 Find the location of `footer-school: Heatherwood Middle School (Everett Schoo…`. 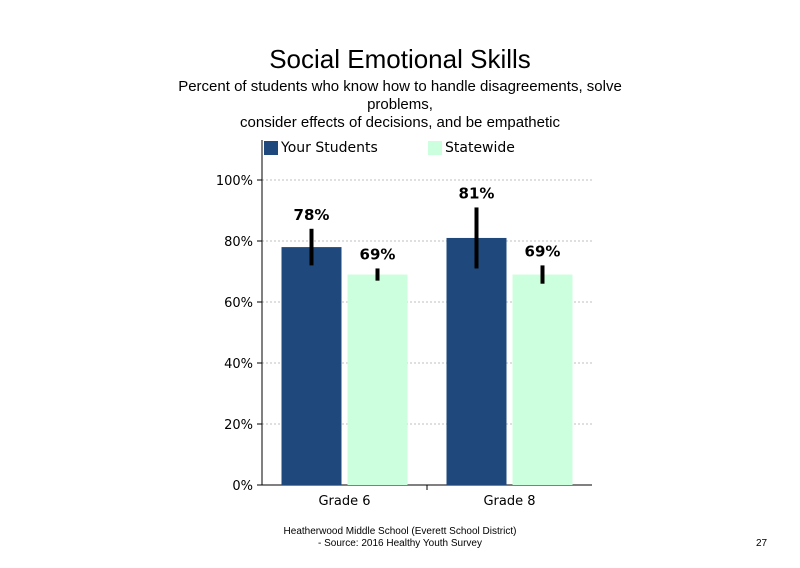

footer-school: Heatherwood Middle School (Everett Schoo… is located at coordinates (400, 531).